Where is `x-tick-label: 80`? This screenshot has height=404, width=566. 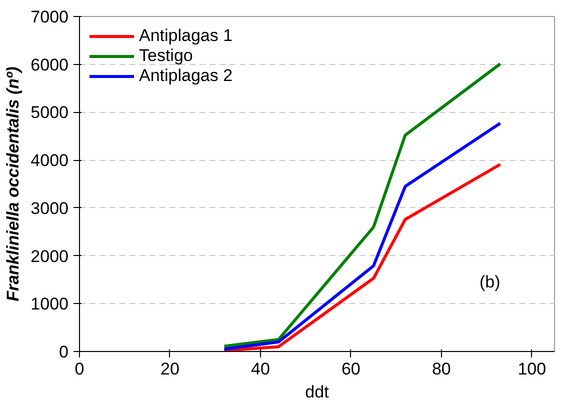
x-tick-label: 80 is located at coordinates (441, 369).